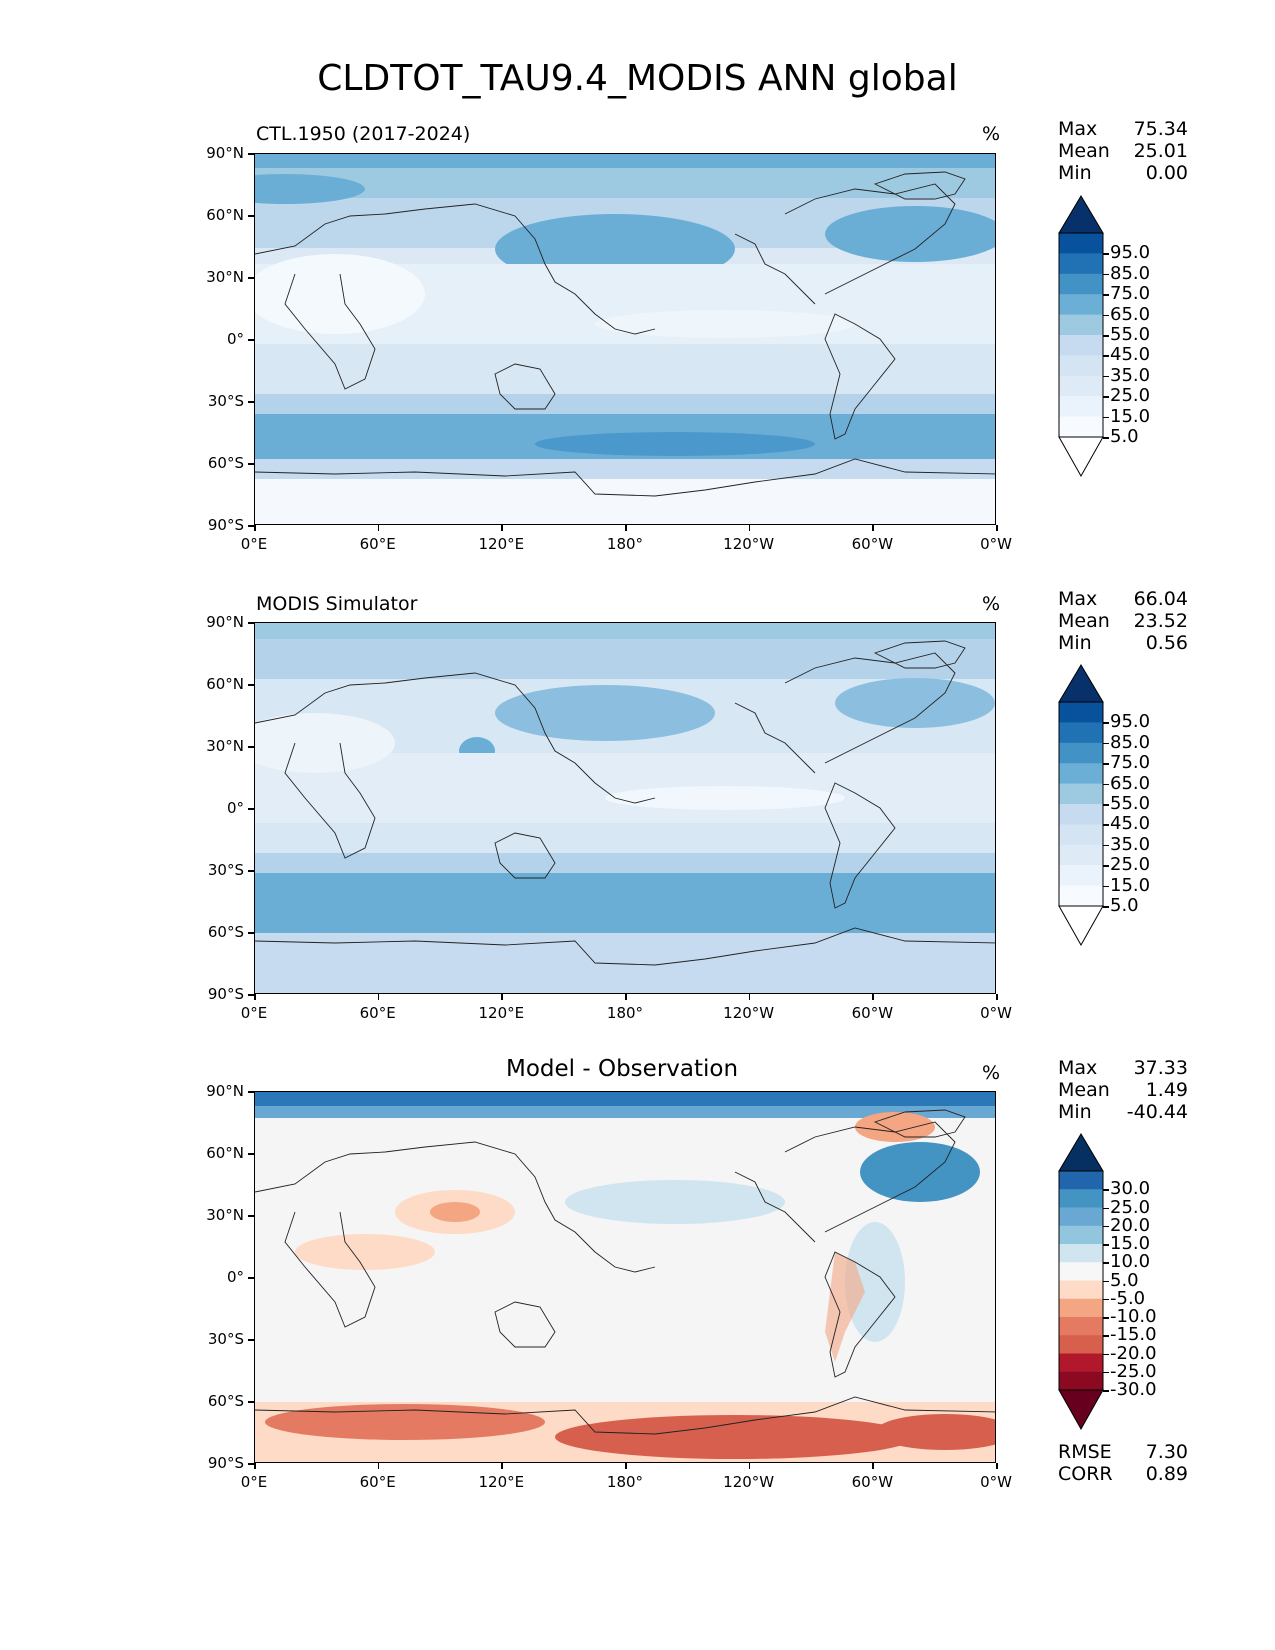 This screenshot has height=1650, width=1275. Describe the element at coordinates (622, 1069) in the screenshot. I see `panel-3-title: Model - Observation` at that location.